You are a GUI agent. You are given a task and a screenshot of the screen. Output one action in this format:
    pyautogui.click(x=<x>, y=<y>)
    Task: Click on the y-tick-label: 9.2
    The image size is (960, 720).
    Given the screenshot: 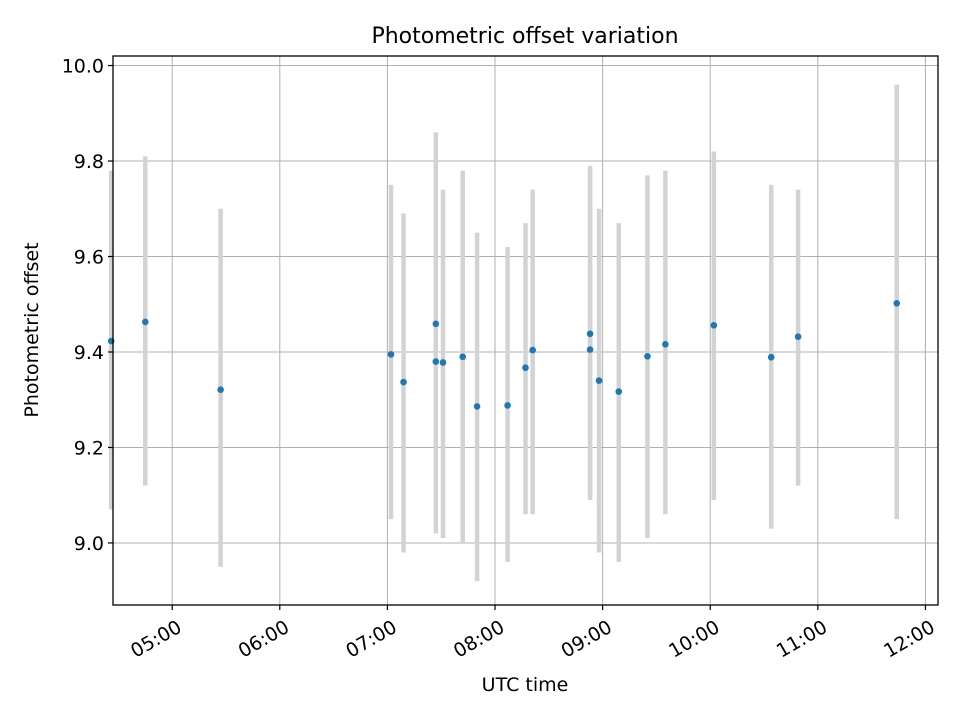 What is the action you would take?
    pyautogui.click(x=89, y=448)
    